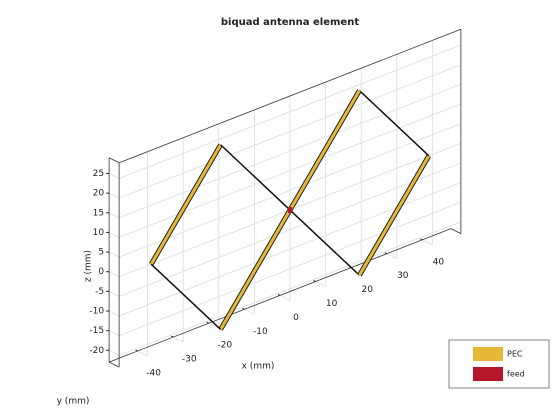  Describe the element at coordinates (99, 233) in the screenshot. I see `z-tick-label: 10` at that location.